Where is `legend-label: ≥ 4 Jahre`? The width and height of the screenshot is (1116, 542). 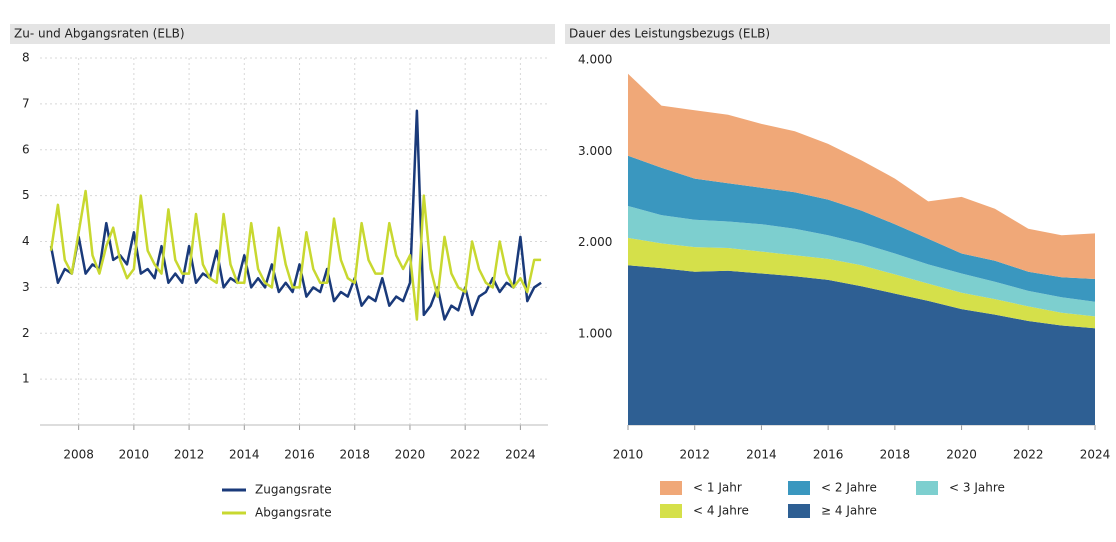
legend-label: ≥ 4 Jahre is located at coordinates (849, 511).